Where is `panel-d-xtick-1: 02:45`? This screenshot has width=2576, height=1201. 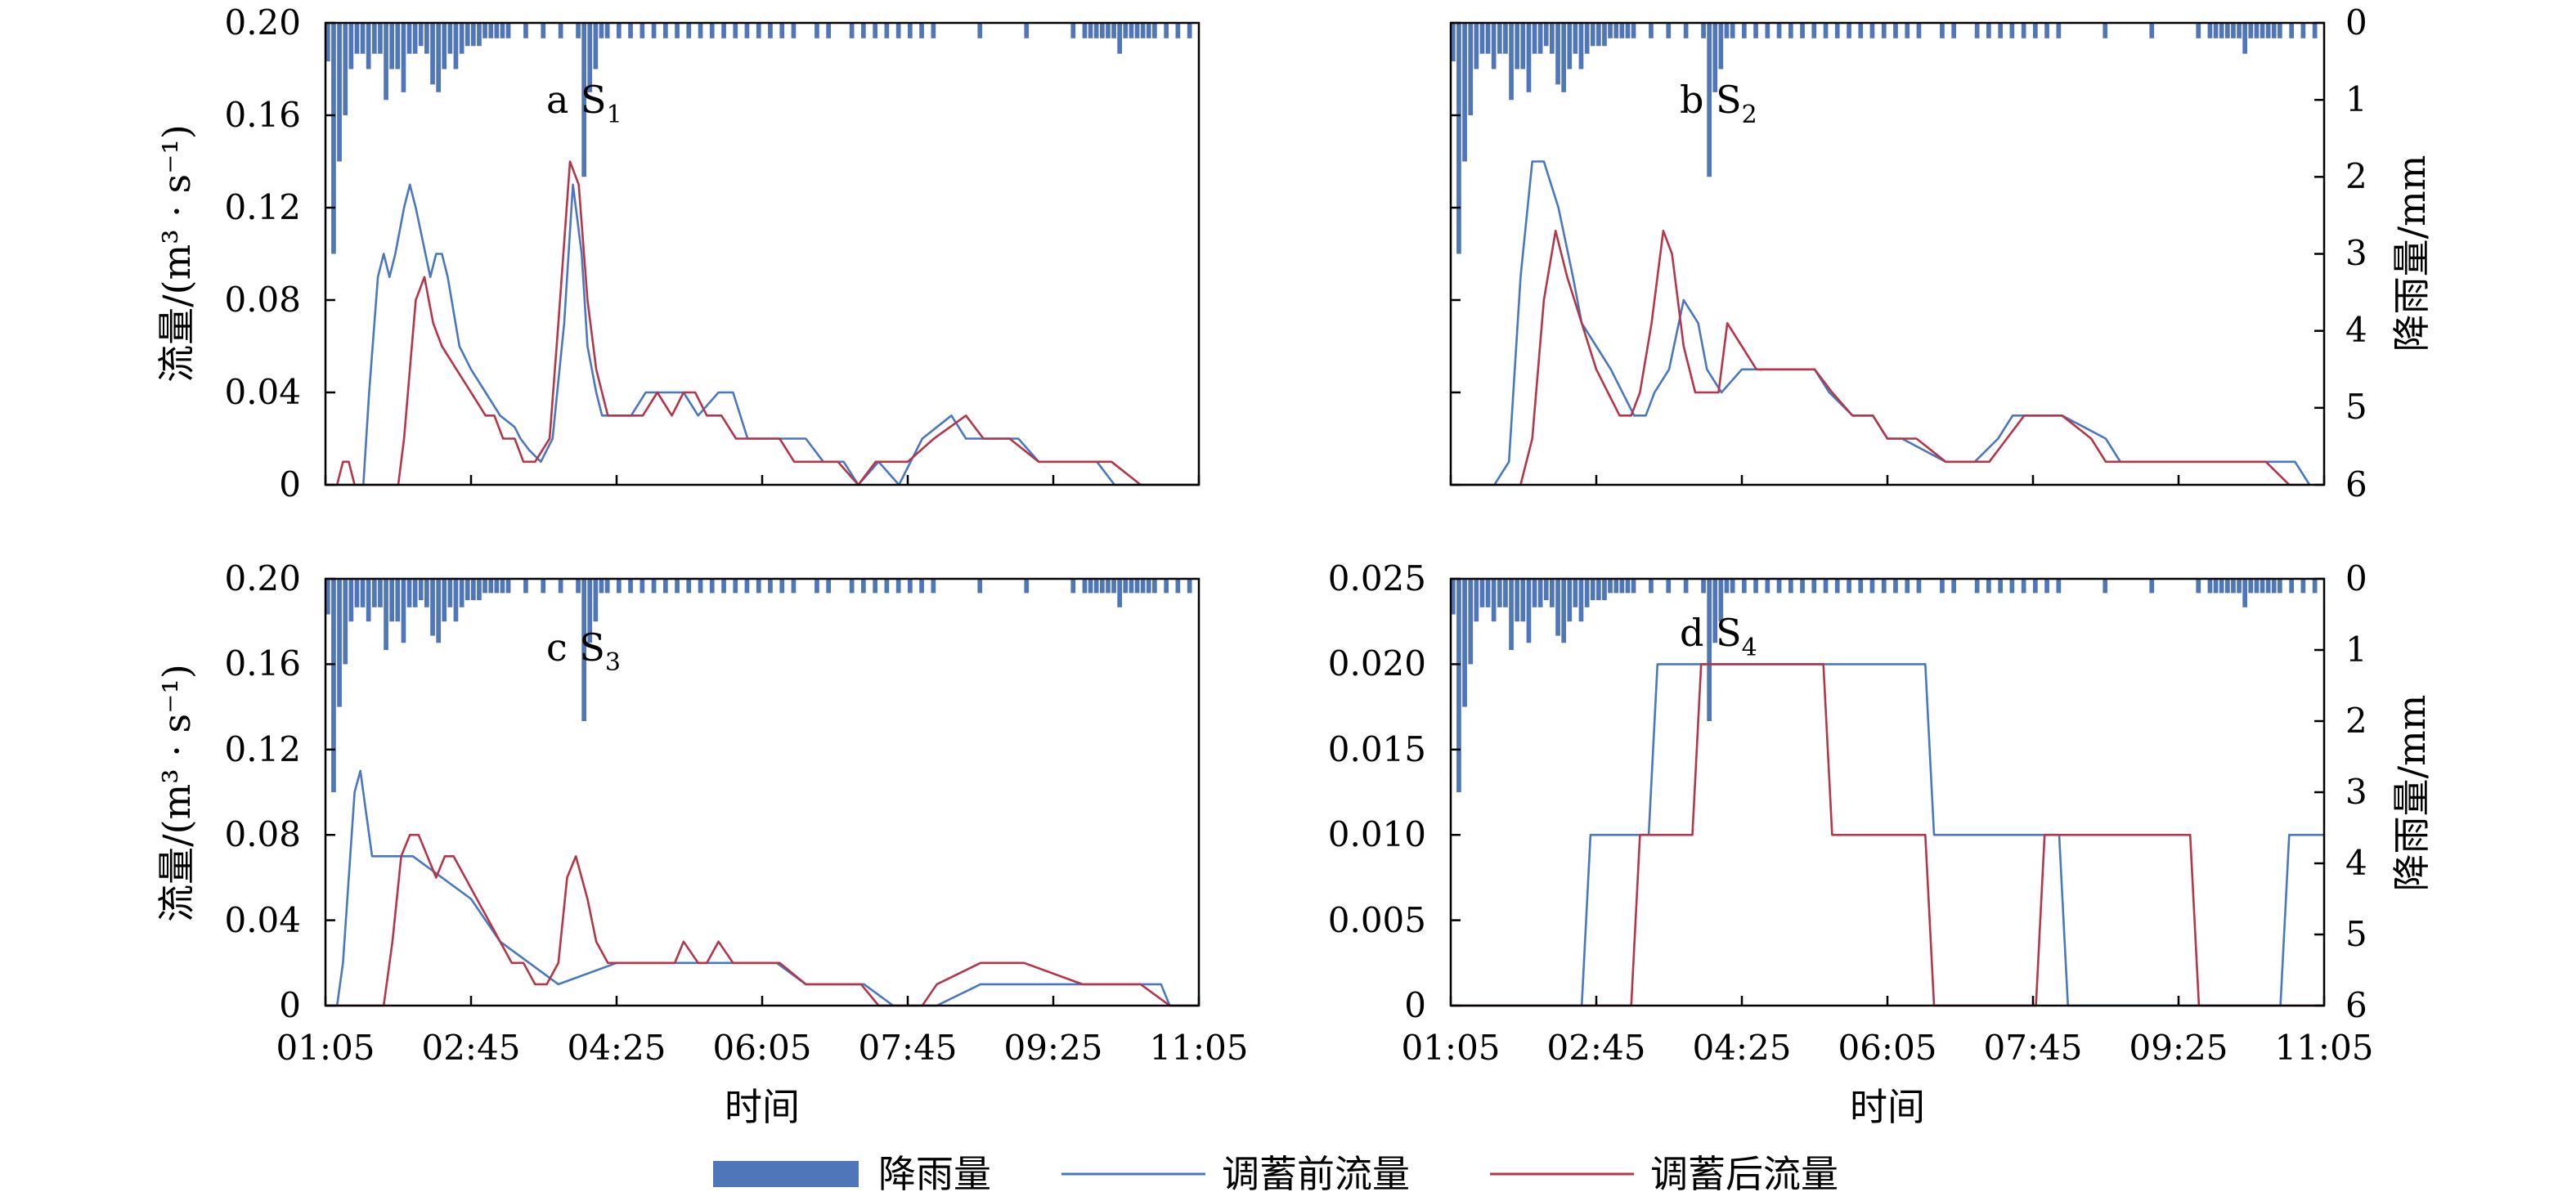
panel-d-xtick-1: 02:45 is located at coordinates (1596, 1048).